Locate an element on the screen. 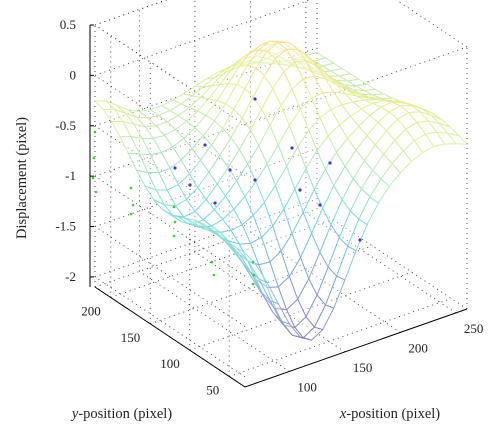  x-tick-label: 100 is located at coordinates (307, 386).